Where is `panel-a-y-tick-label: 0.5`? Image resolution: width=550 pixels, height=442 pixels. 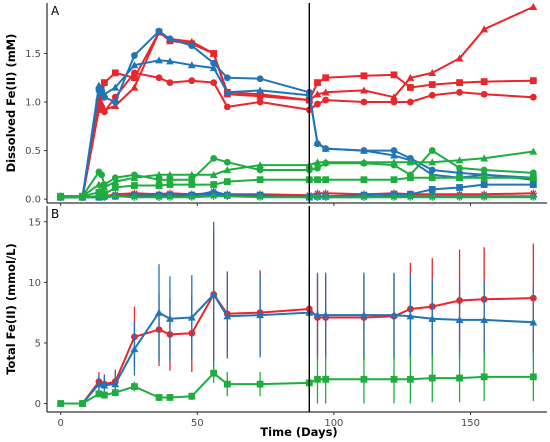 panel-a-y-tick-label: 0.5 is located at coordinates (33, 151).